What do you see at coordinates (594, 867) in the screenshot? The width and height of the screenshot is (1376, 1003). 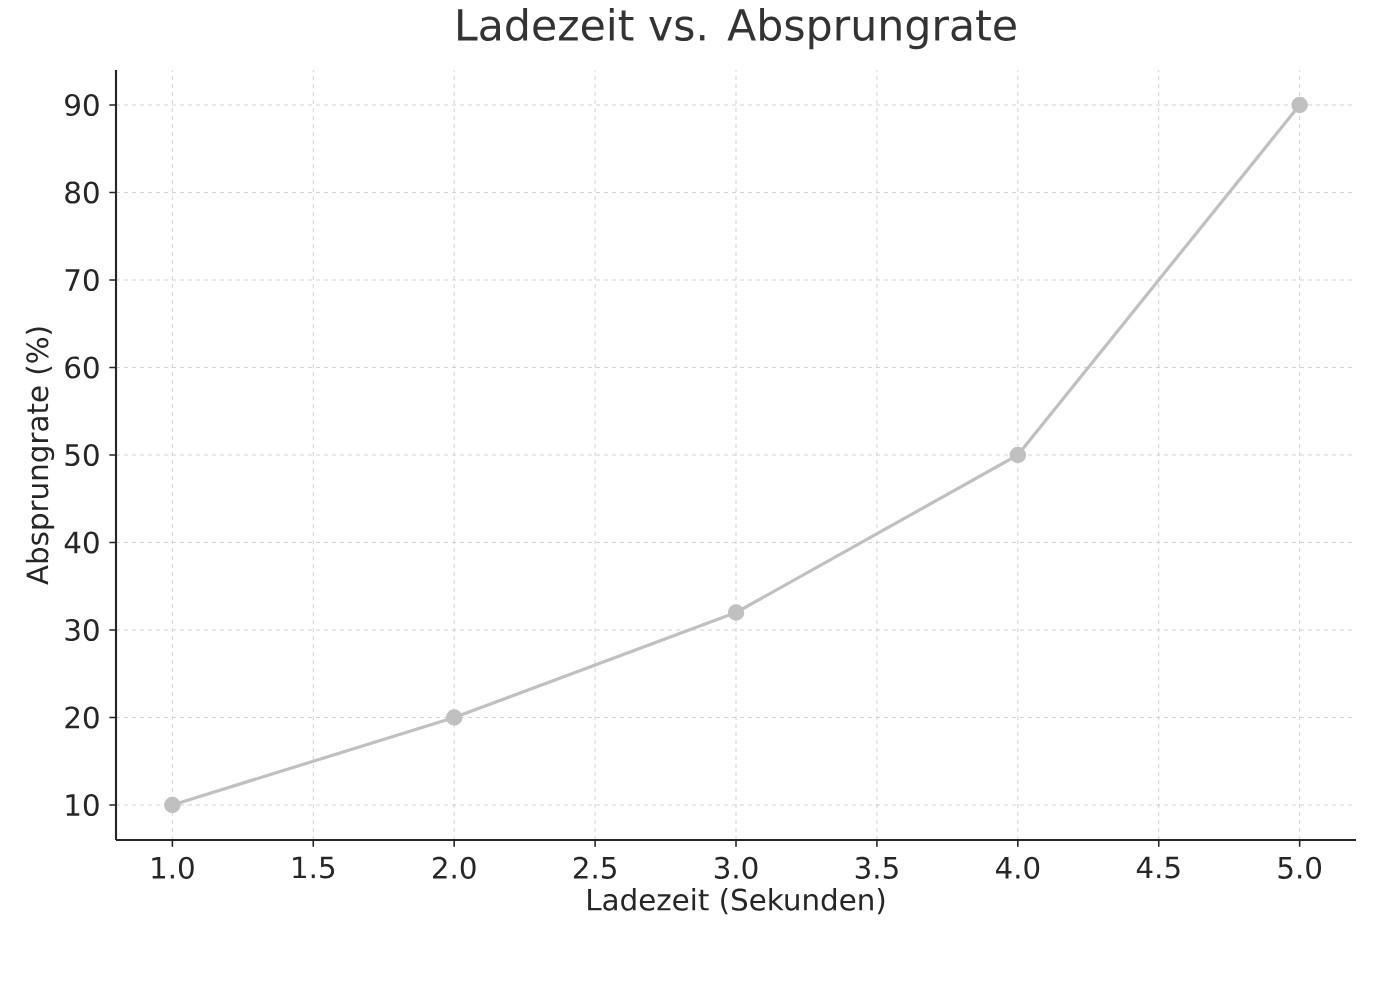 I see `x-tick-label: 2.5` at bounding box center [594, 867].